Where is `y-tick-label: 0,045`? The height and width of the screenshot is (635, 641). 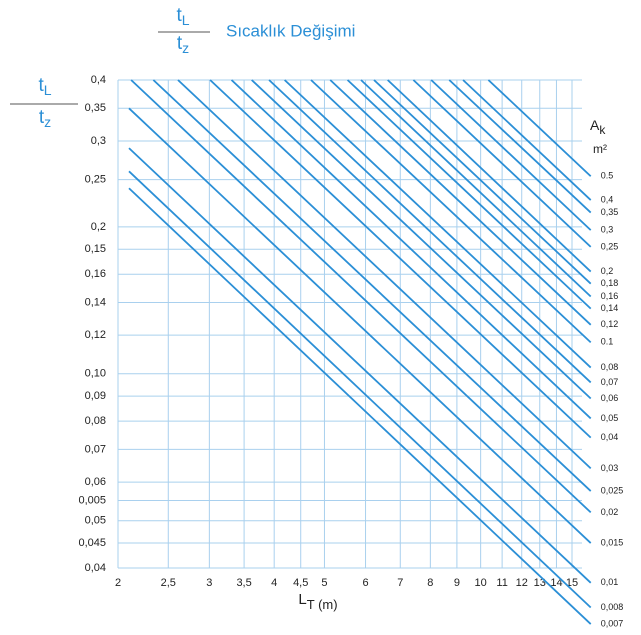
y-tick-label: 0,045 is located at coordinates (92, 543).